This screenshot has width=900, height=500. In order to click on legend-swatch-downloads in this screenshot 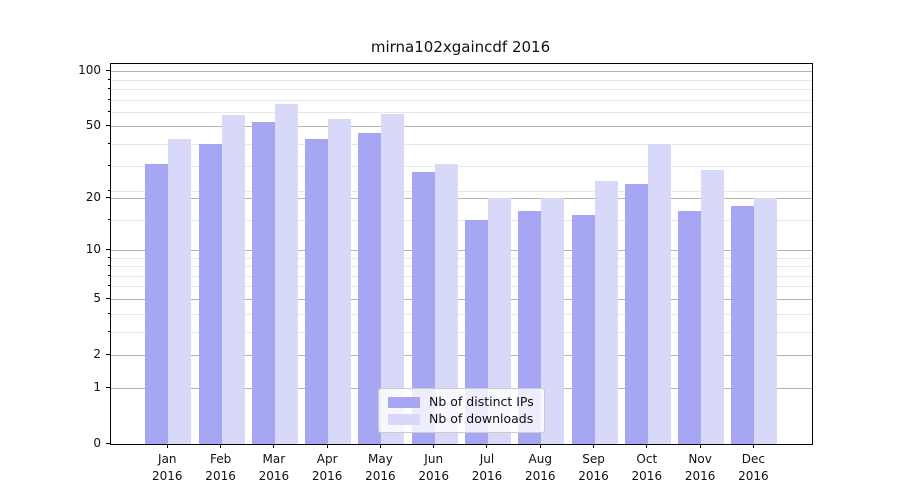, I will do `click(404, 419)`.